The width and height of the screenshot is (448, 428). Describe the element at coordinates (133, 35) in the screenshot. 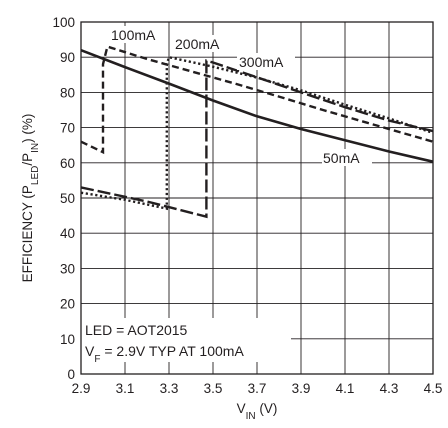

I see `series-label-100mA: 100mA` at that location.